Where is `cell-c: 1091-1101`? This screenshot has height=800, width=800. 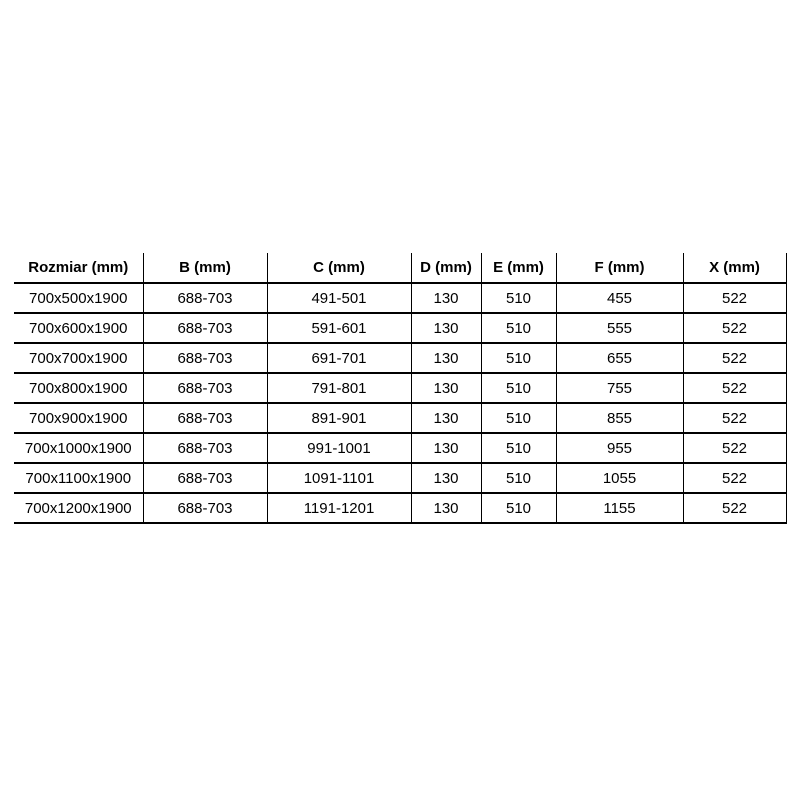 cell-c: 1091-1101 is located at coordinates (339, 478).